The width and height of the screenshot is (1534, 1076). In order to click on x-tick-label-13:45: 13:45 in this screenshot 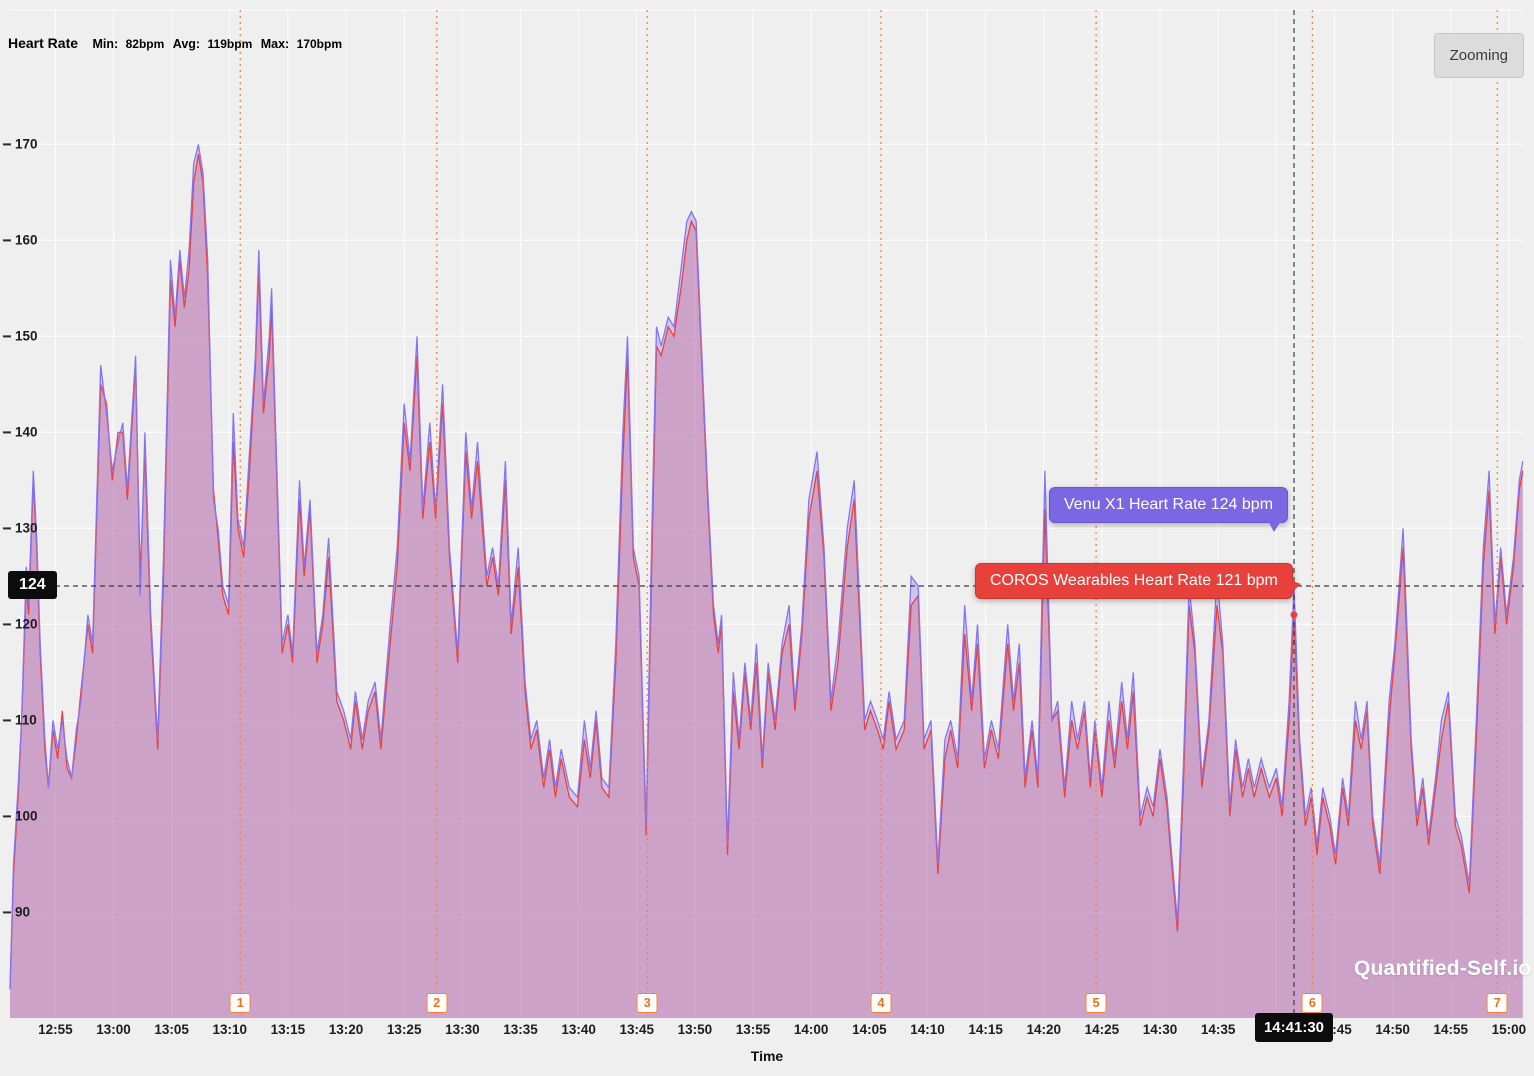, I will do `click(637, 1029)`.